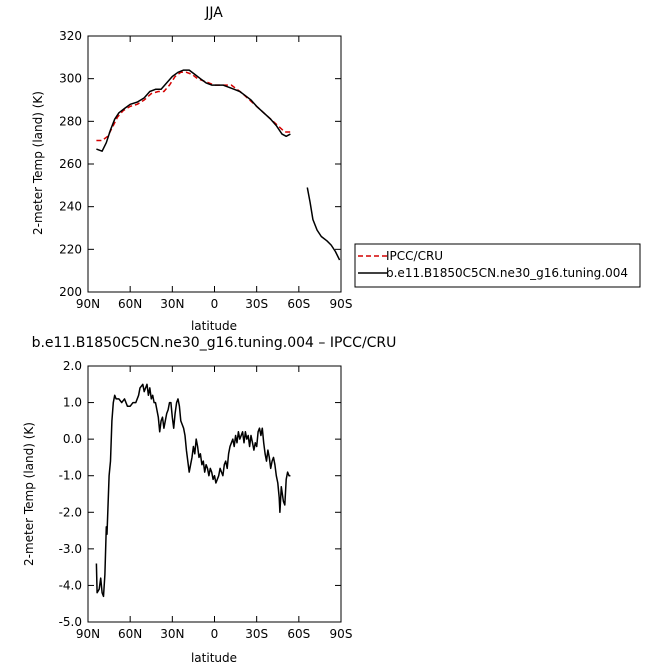  I want to click on top-y-axis-label: 2-meter Temp (land) (K), so click(38, 163).